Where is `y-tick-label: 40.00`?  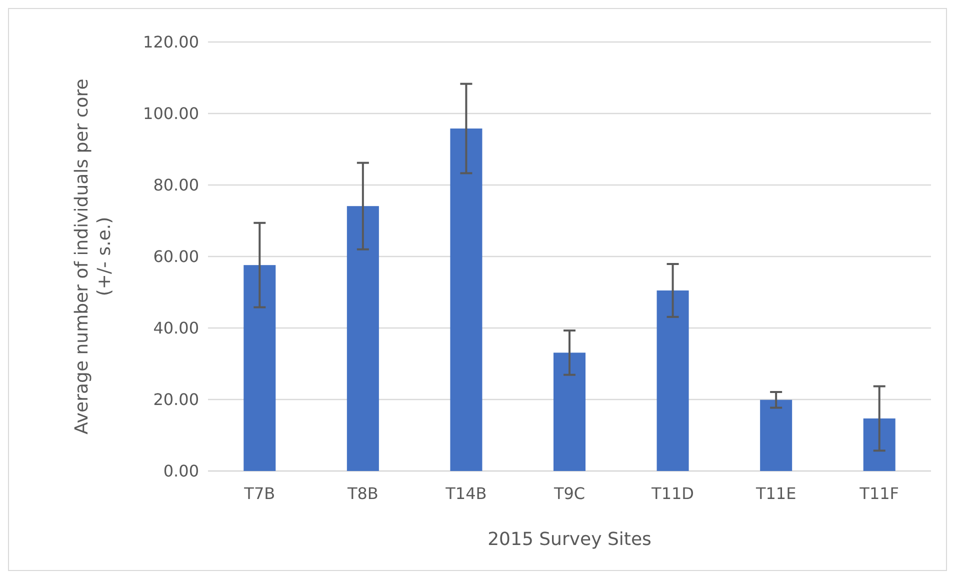
y-tick-label: 40.00 is located at coordinates (176, 328).